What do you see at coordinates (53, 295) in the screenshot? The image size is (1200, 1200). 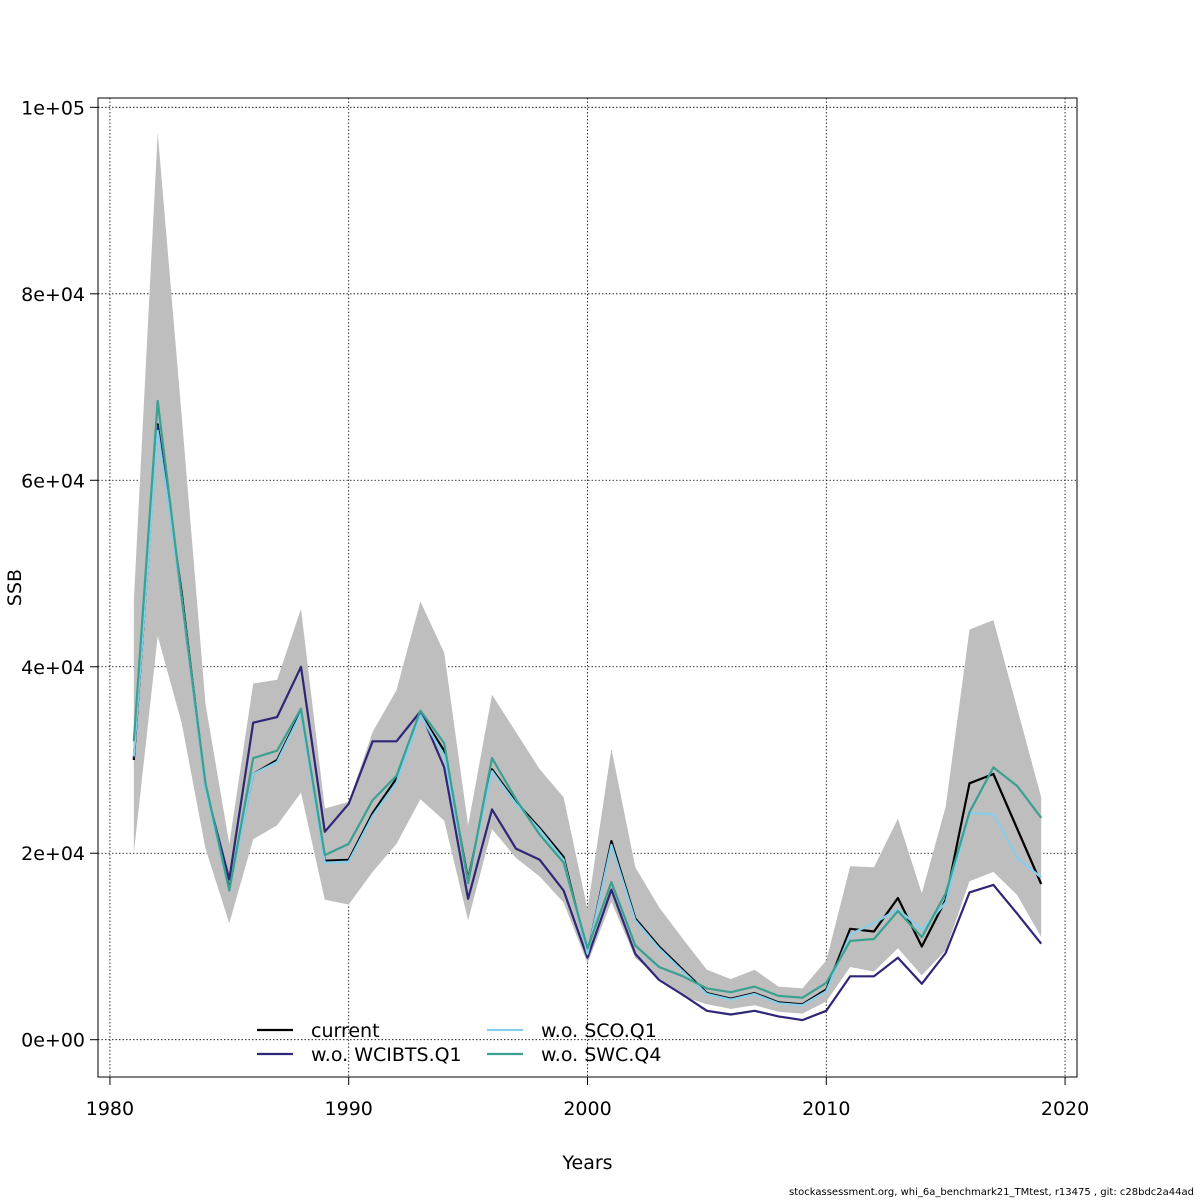 I see `y-tick-label: 8e+04` at bounding box center [53, 295].